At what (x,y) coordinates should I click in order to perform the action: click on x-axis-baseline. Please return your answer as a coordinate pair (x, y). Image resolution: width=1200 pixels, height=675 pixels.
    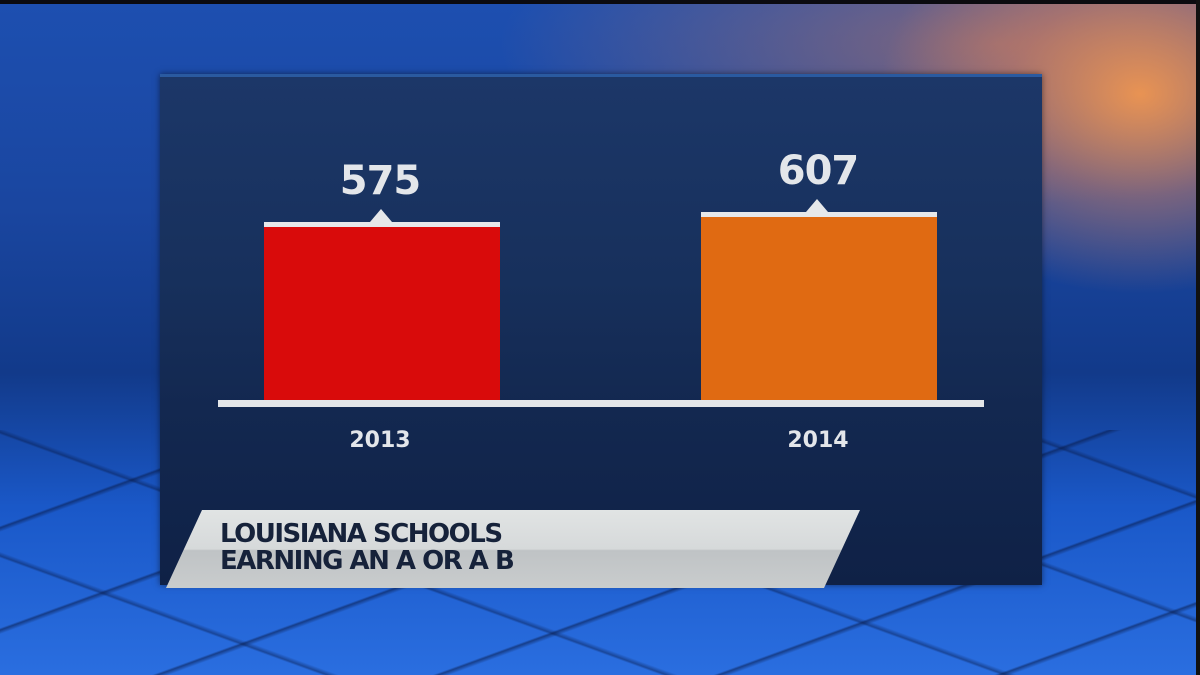
    Looking at the image, I should click on (601, 403).